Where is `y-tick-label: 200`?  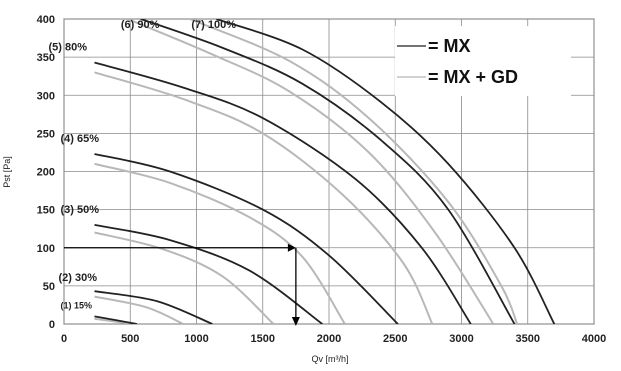
y-tick-label: 200 is located at coordinates (46, 173).